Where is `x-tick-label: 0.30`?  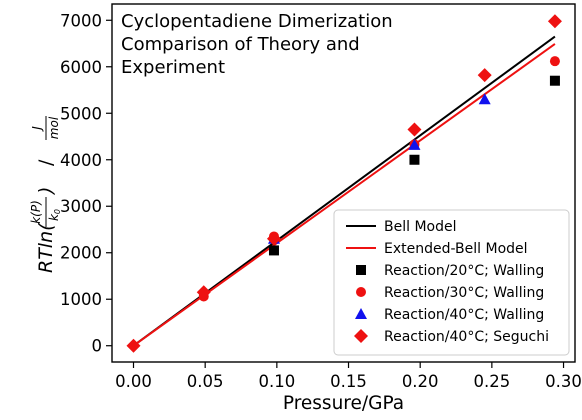
x-tick-label: 0.30 is located at coordinates (563, 381).